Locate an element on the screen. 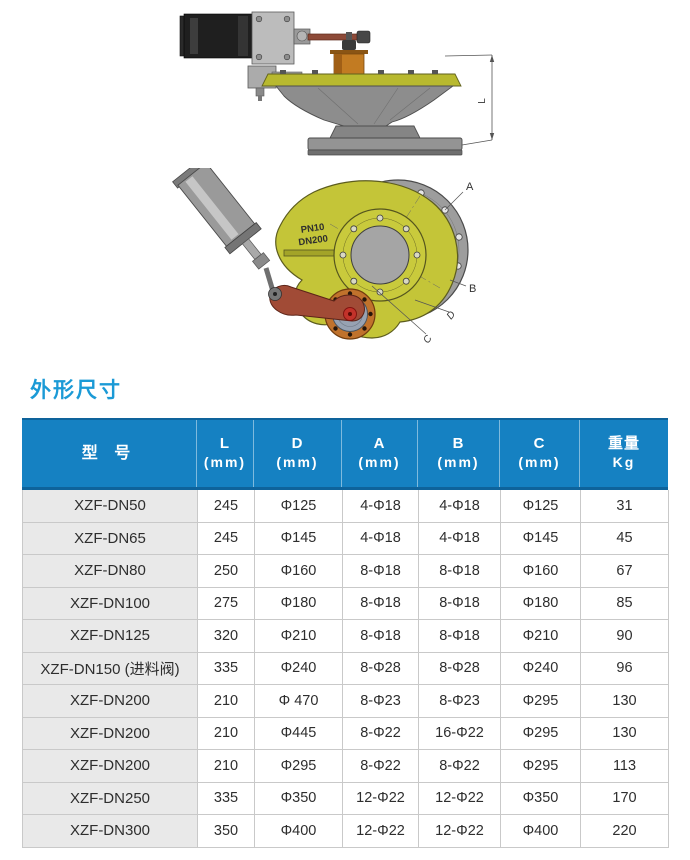 Image resolution: width=690 pixels, height=860 pixels. value-cell: 85 is located at coordinates (625, 603).